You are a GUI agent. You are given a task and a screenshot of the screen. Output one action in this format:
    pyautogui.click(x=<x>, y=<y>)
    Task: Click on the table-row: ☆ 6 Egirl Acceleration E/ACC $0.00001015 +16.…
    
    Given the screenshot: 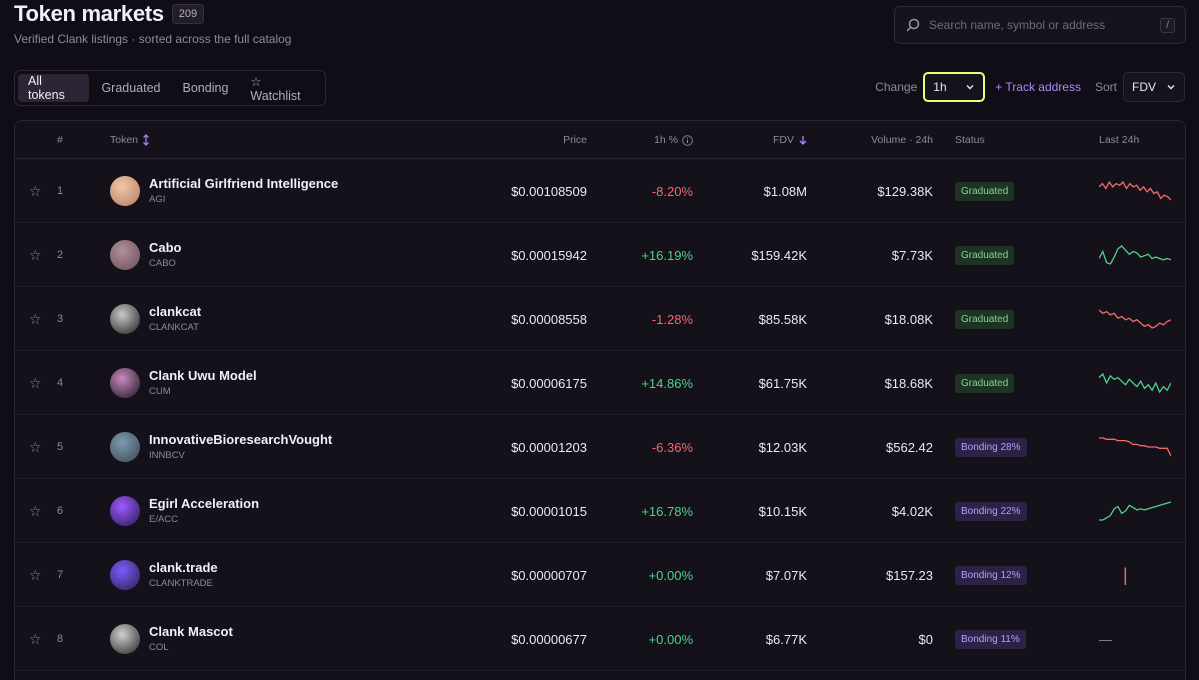 What is the action you would take?
    pyautogui.click(x=600, y=511)
    